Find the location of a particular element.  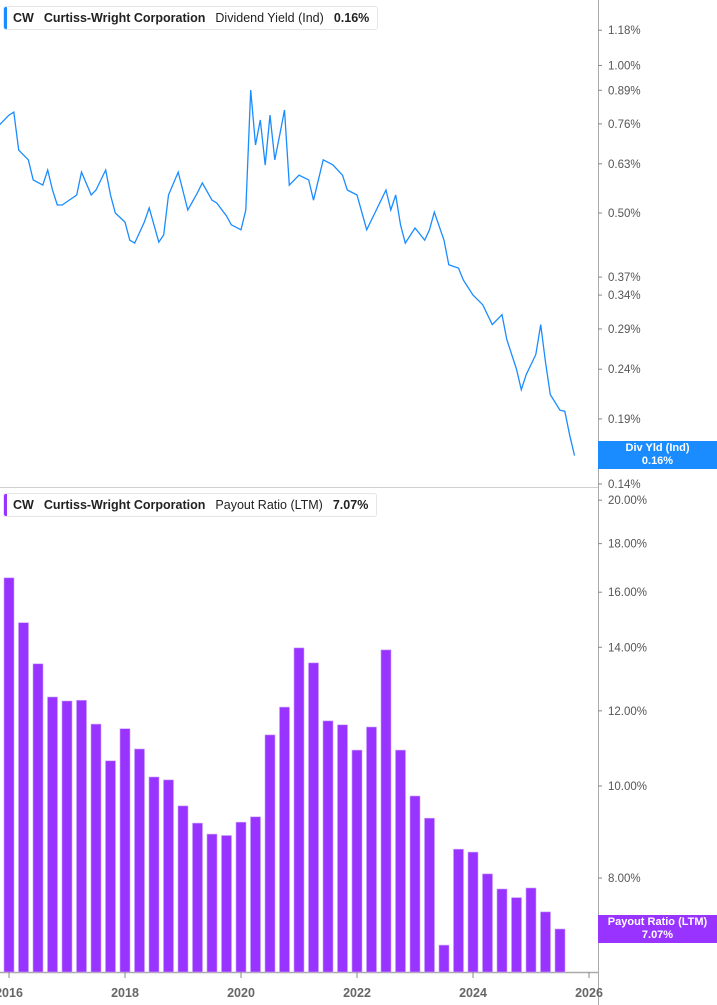

bottom-y-tick-label: 18.00% is located at coordinates (627, 545).